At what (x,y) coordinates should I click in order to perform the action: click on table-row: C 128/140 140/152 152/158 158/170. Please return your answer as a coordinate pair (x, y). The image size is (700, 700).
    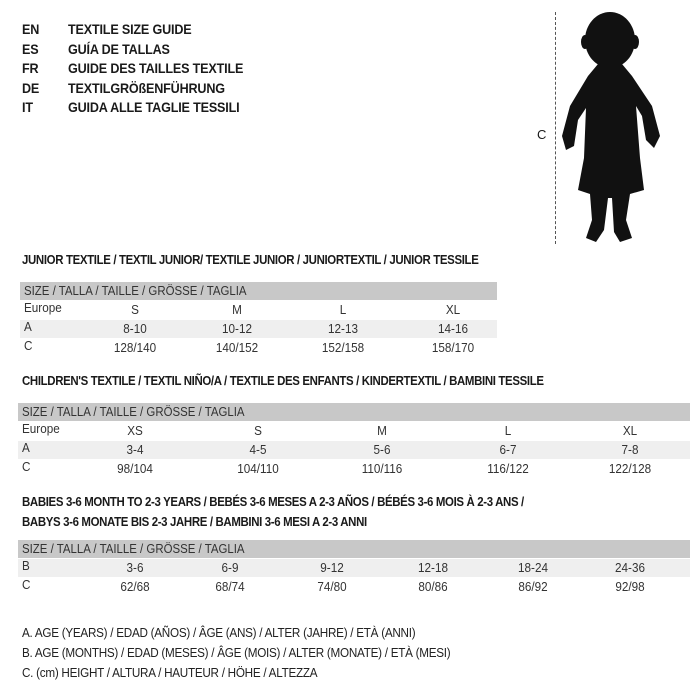
    Looking at the image, I should click on (258, 347).